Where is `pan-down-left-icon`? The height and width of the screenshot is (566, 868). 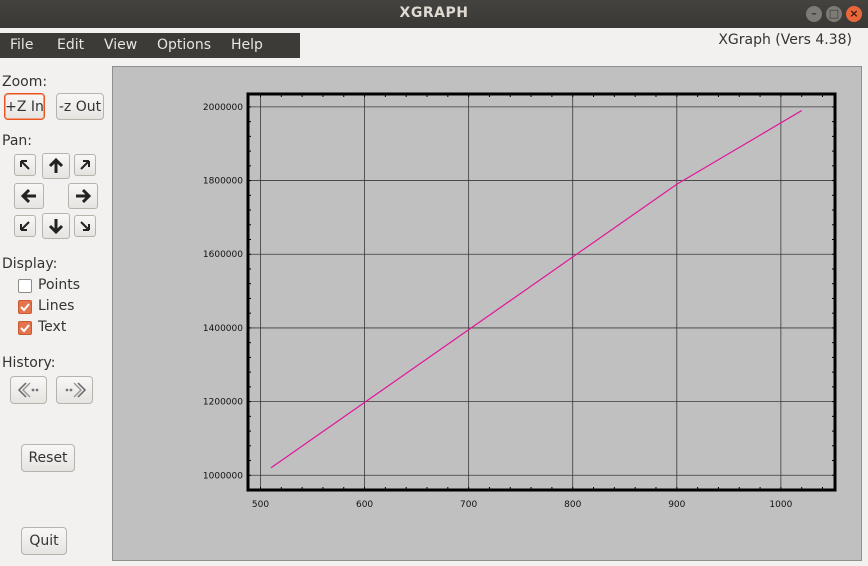
pan-down-left-icon is located at coordinates (25, 226).